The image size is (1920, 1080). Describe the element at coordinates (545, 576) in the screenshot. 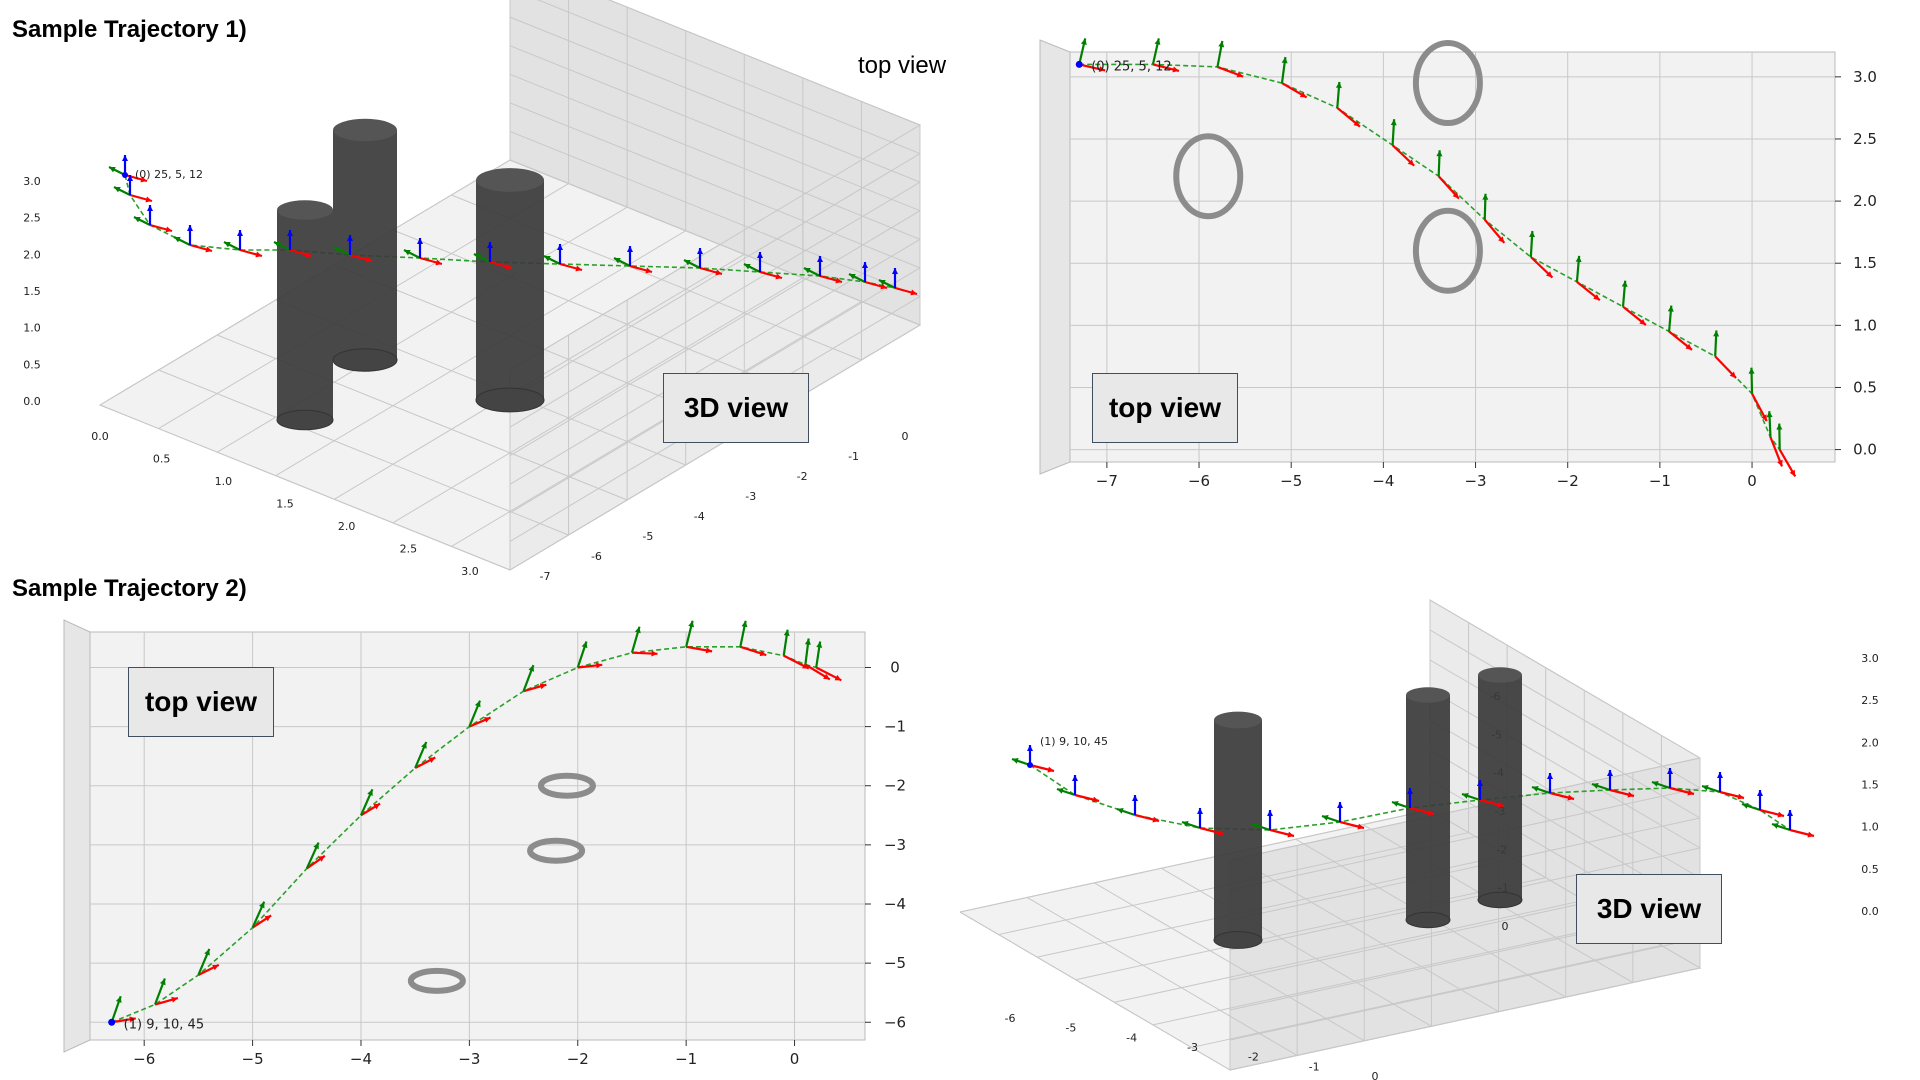

I see `x-tick-label: -7` at that location.